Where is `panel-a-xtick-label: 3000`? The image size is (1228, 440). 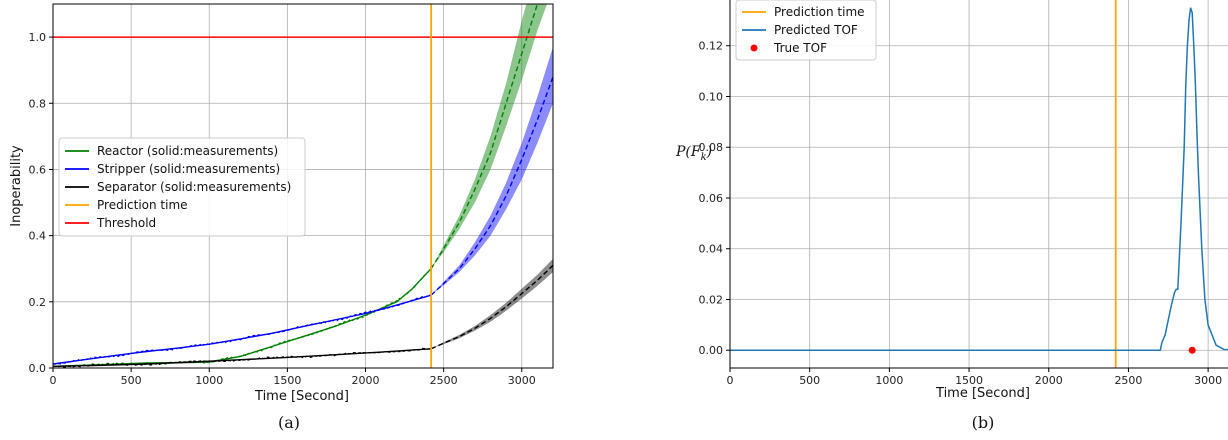
panel-a-xtick-label: 3000 is located at coordinates (522, 380).